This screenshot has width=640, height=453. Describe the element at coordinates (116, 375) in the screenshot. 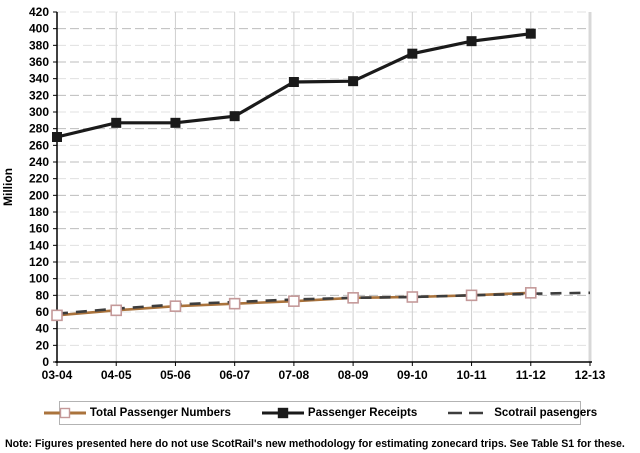

I see `x-tick-label: 04-05` at that location.